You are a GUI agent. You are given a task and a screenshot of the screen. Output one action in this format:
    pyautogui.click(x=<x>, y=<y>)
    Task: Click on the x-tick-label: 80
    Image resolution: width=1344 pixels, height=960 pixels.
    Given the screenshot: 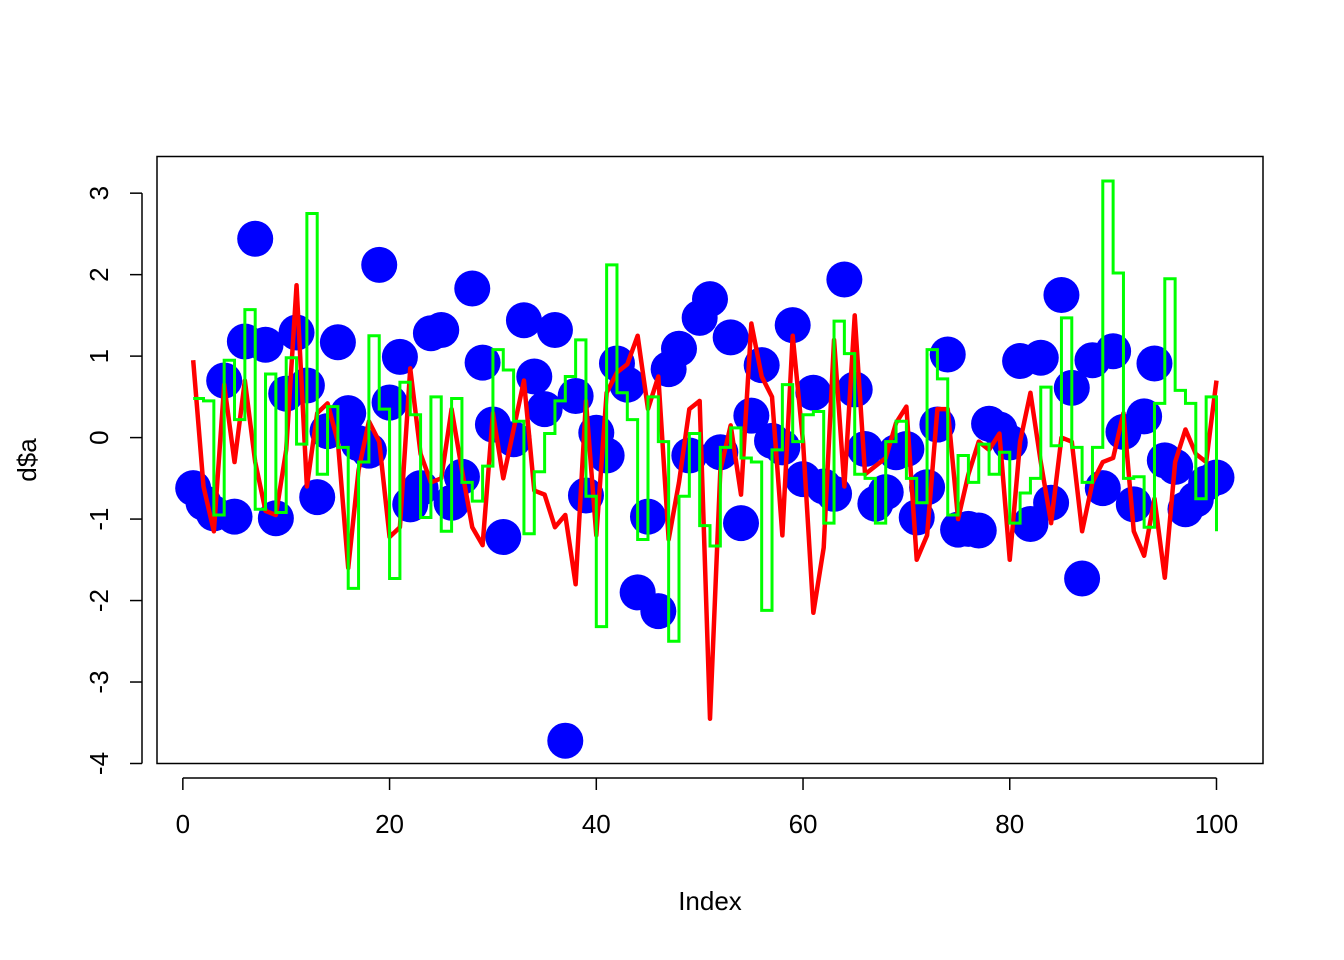 What is the action you would take?
    pyautogui.click(x=1009, y=824)
    